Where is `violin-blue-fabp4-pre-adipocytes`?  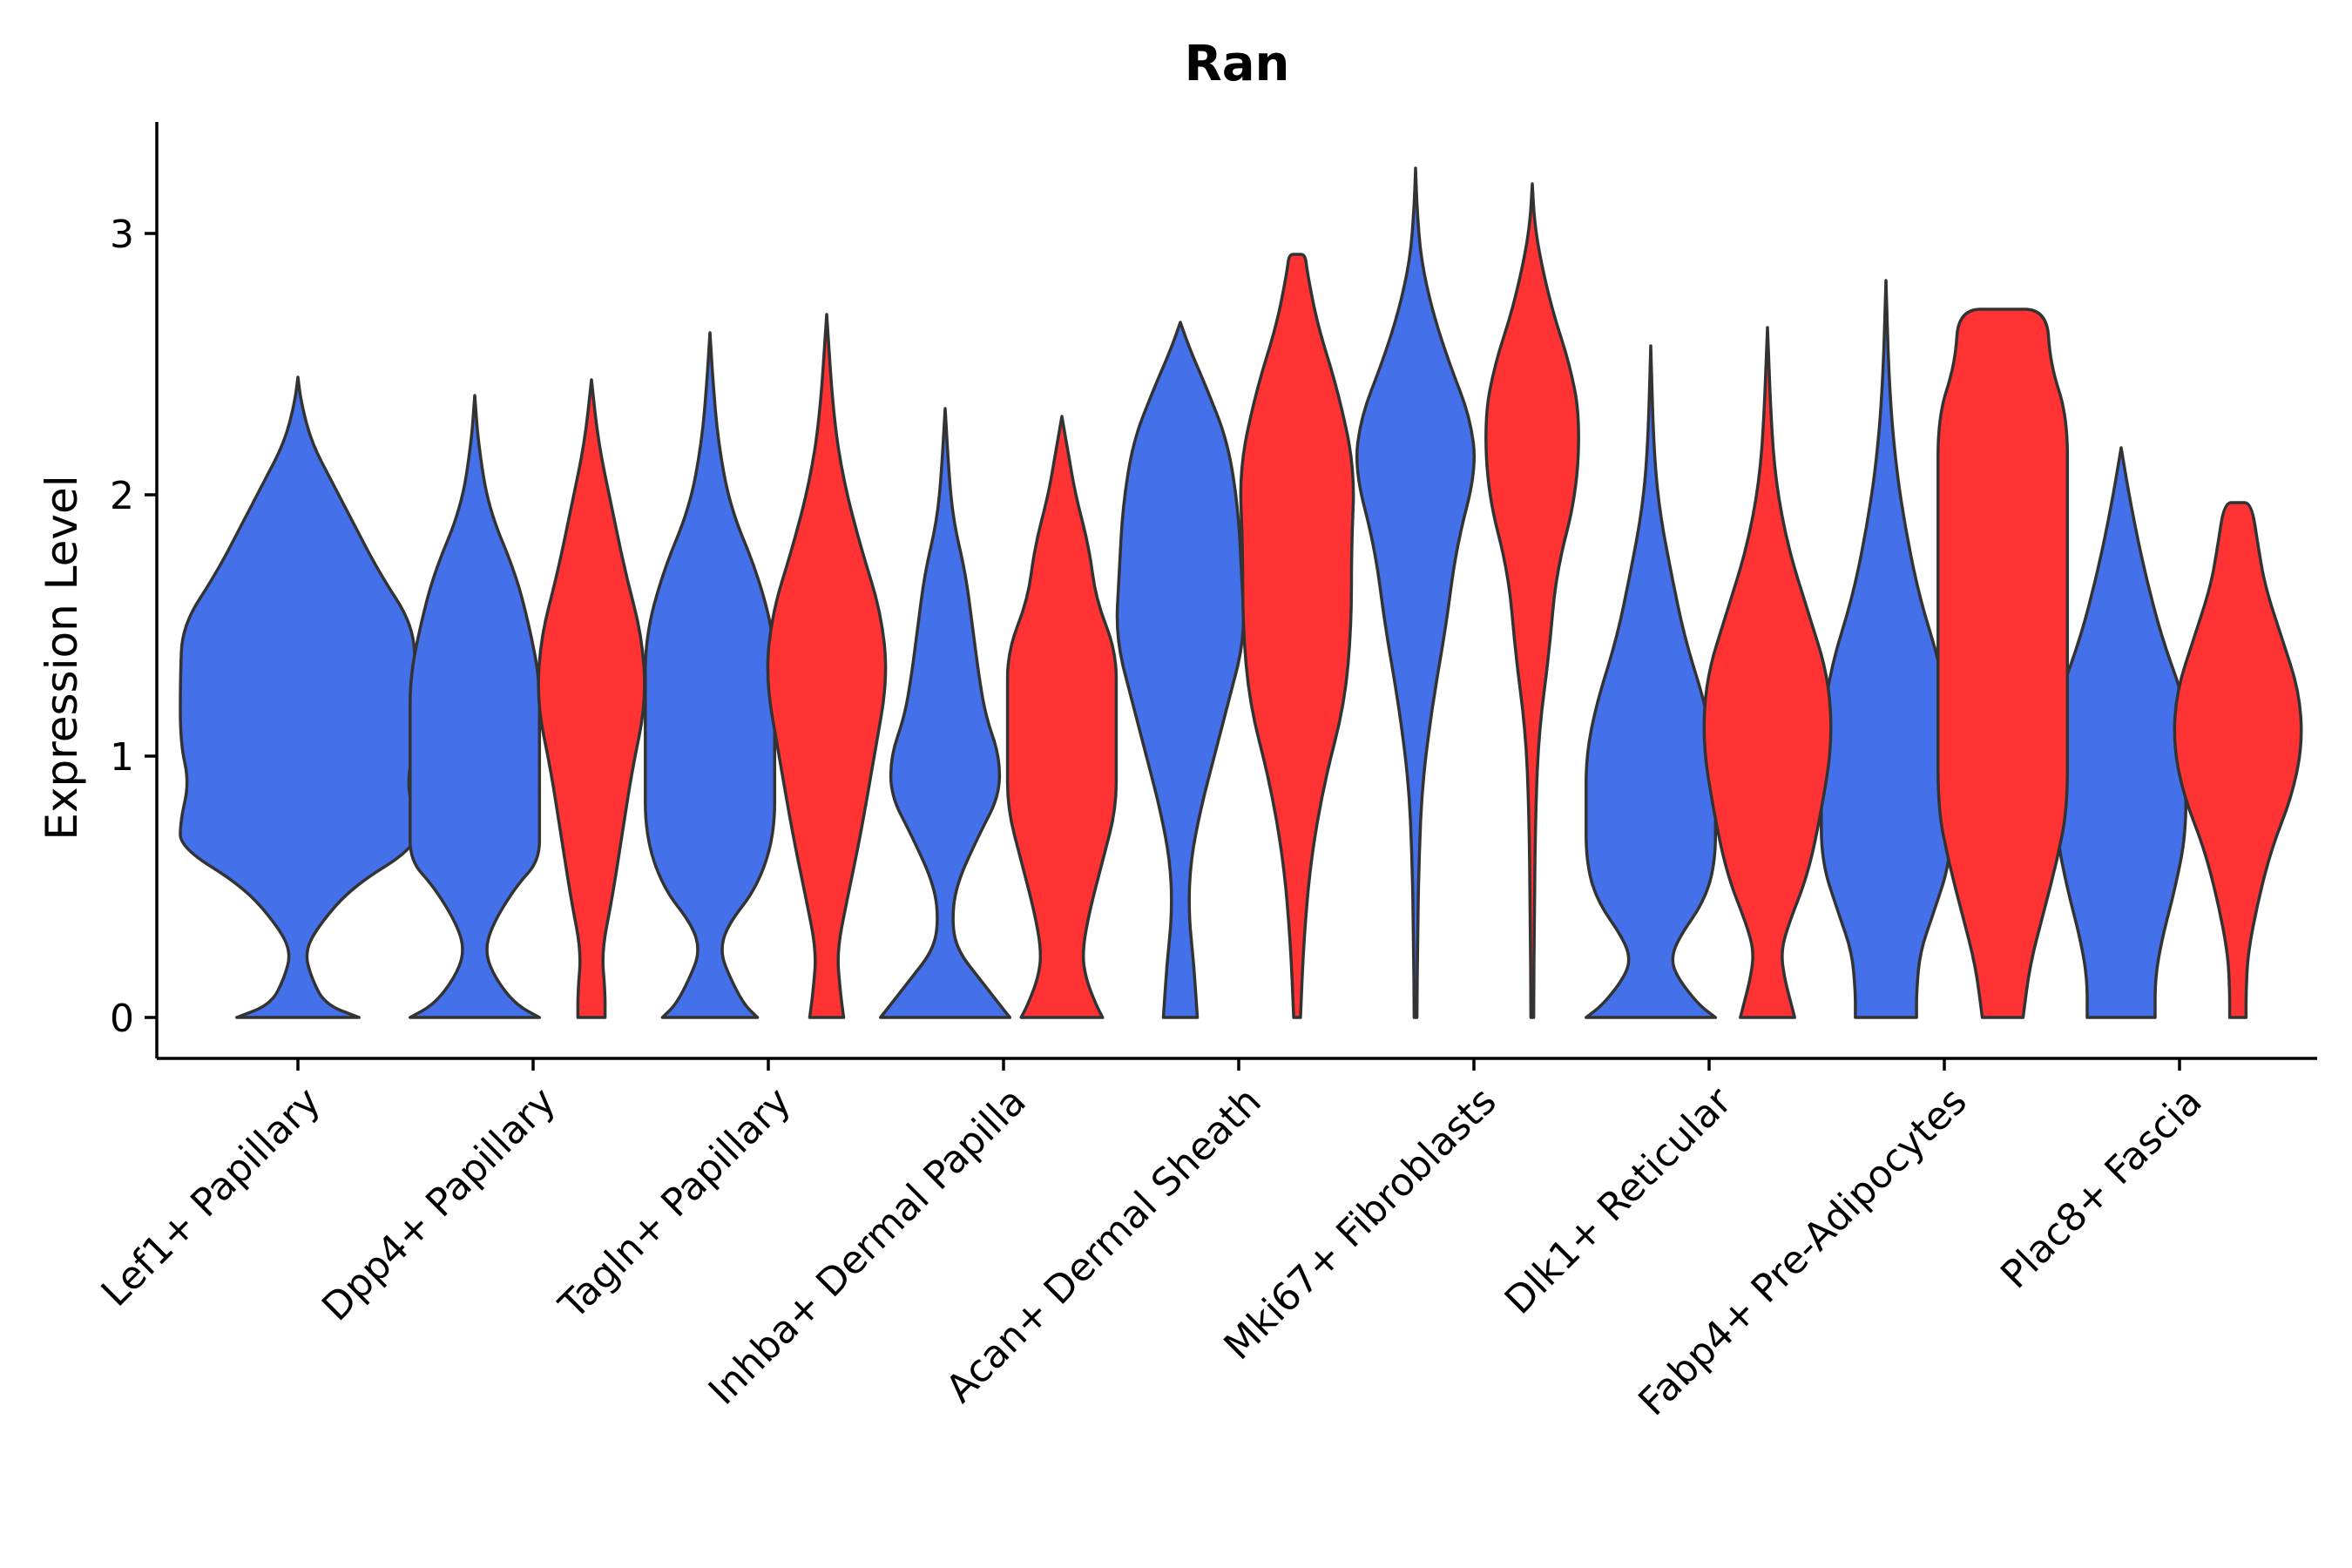 violin-blue-fabp4-pre-adipocytes is located at coordinates (1886, 649).